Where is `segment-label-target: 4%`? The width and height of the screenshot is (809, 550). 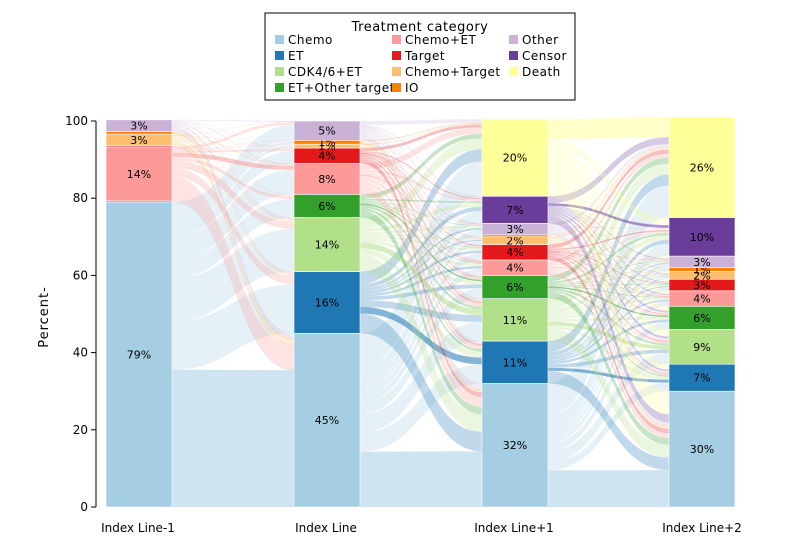
segment-label-target: 4% is located at coordinates (326, 156).